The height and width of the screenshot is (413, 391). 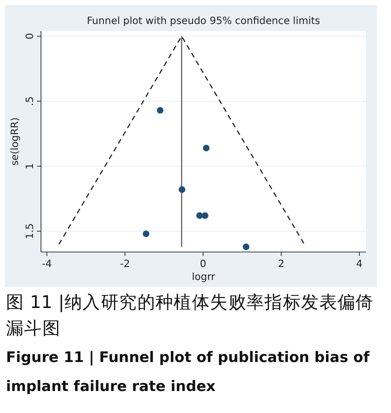 I want to click on chart-title: Funnel plot with pseudo 95% confidence limits, so click(x=203, y=21).